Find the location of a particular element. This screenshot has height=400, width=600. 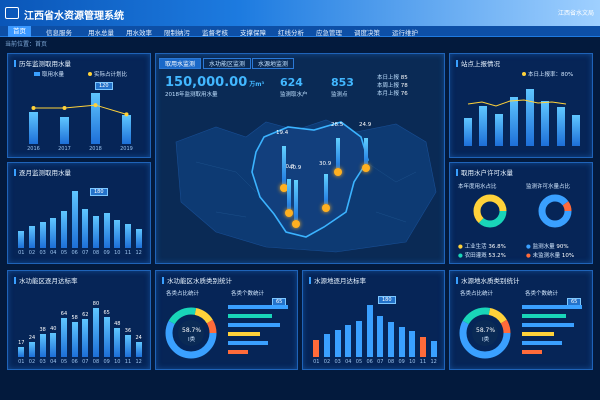

nav-item-info: 信息服务 is located at coordinates (59, 33).